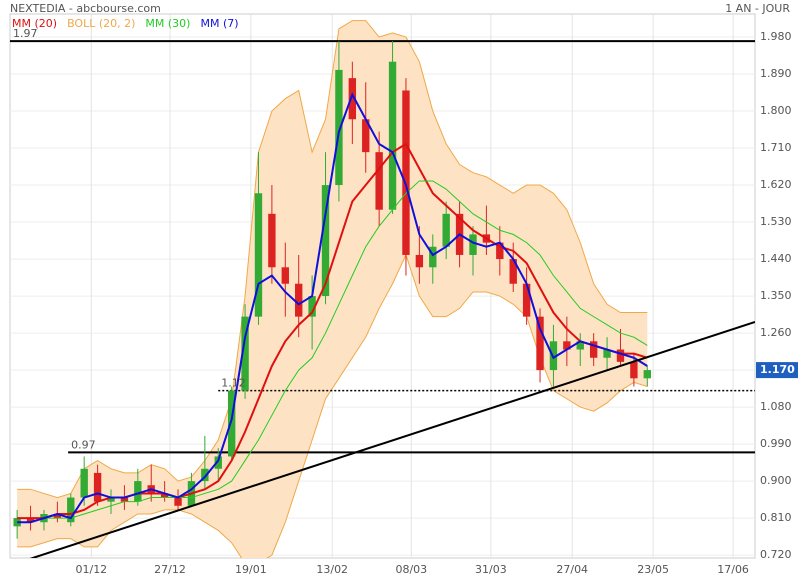 The image size is (800, 580). Describe the element at coordinates (733, 569) in the screenshot. I see `x-tick-label: 17/06` at that location.